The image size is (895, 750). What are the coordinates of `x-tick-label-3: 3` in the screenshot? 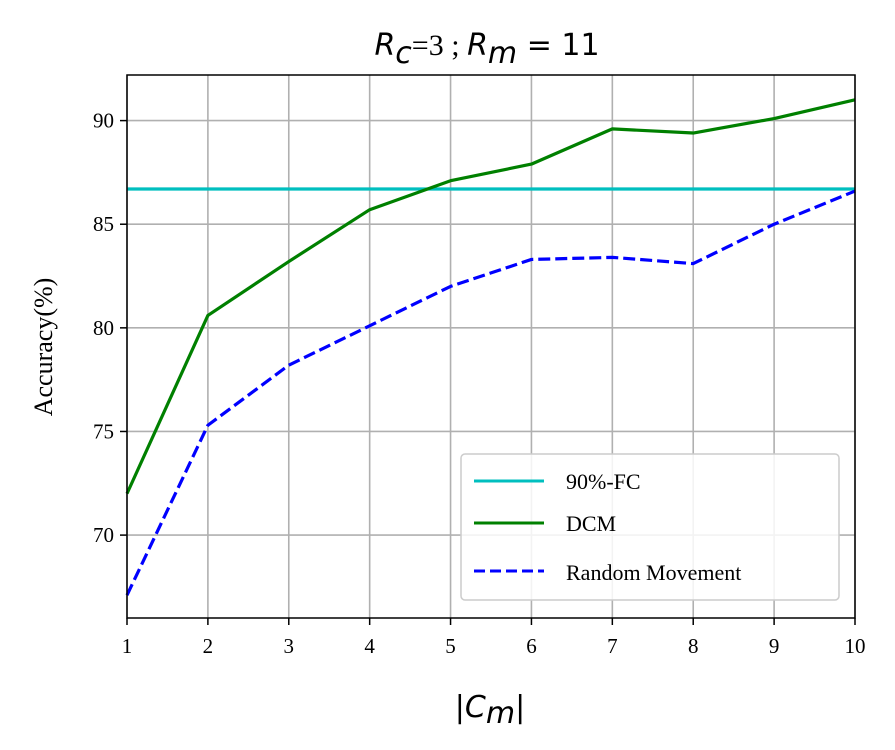 It's located at (289, 646).